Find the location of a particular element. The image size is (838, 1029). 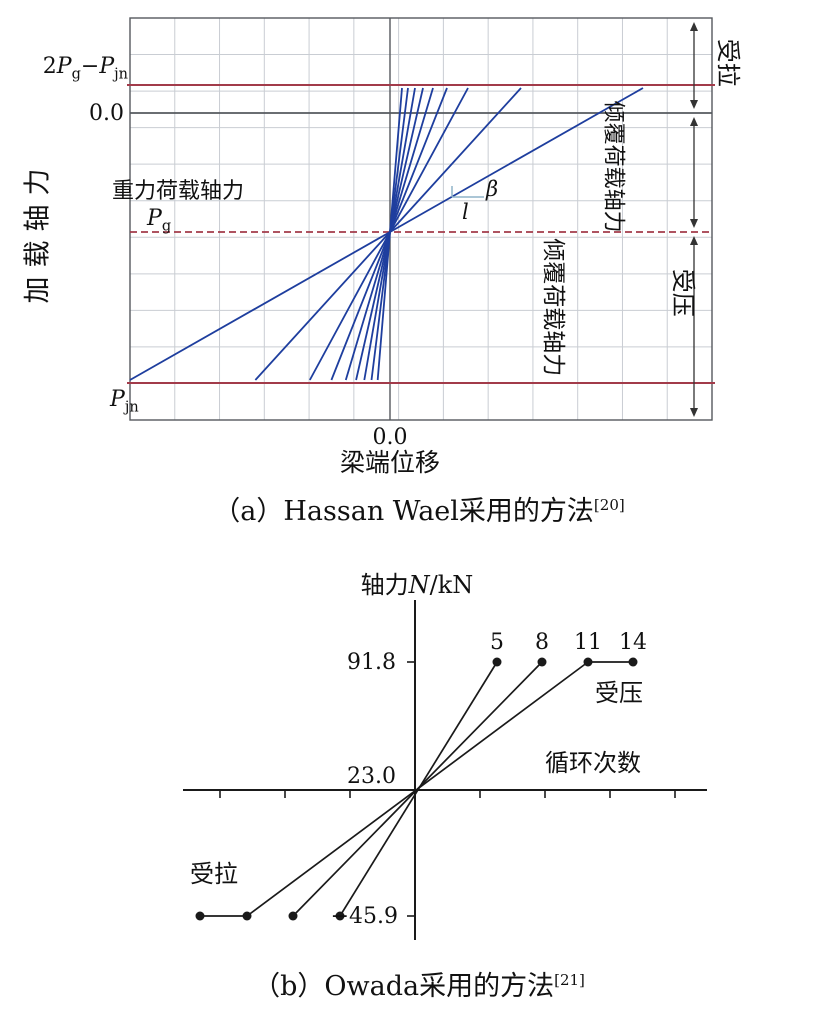

panel-b-axis-title: 轴力N/kN is located at coordinates (417, 585).